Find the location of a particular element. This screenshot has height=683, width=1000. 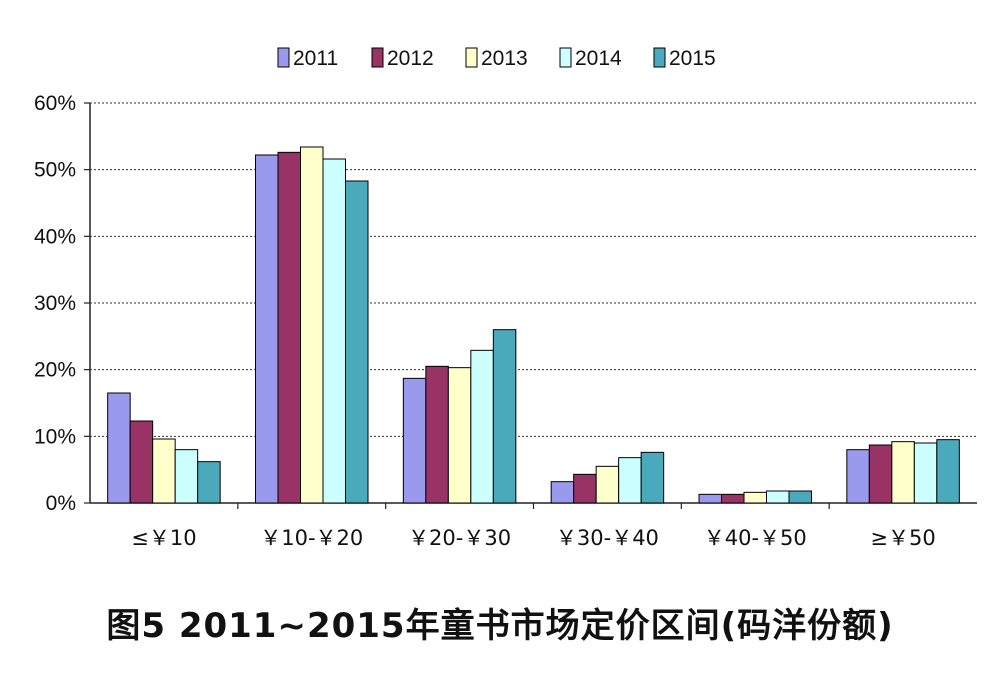

y-tick-label: 30% is located at coordinates (55, 303).